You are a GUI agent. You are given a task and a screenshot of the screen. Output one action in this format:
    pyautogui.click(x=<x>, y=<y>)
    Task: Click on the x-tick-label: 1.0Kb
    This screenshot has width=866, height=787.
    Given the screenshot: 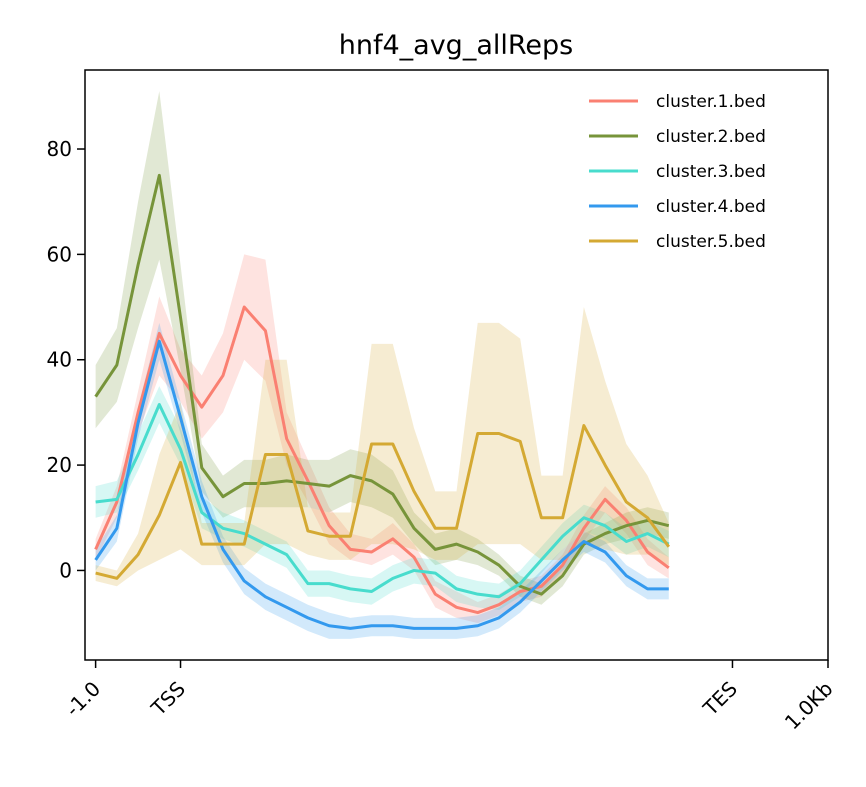 What is the action you would take?
    pyautogui.click(x=809, y=706)
    